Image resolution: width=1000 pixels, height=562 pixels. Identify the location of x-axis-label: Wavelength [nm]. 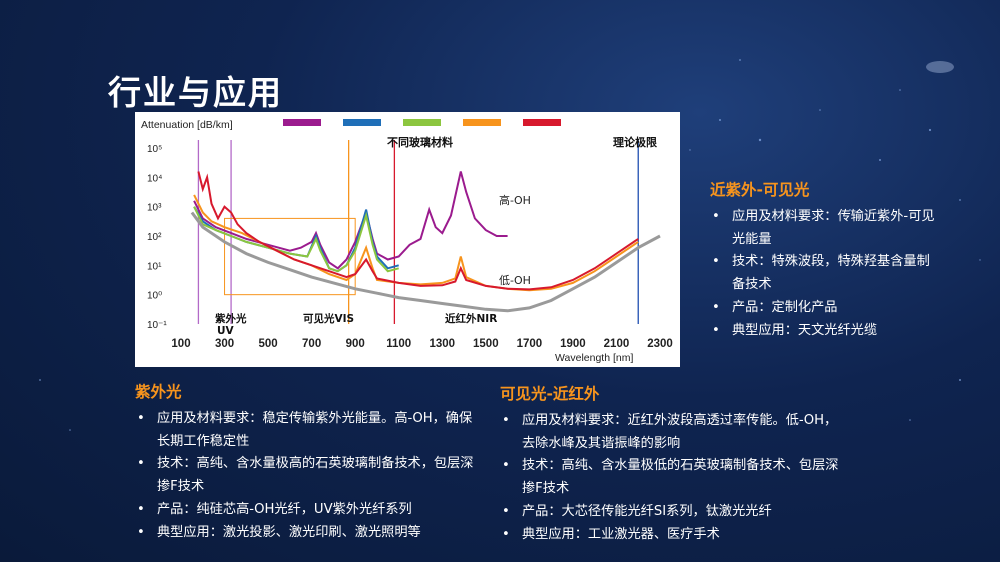
(594, 358).